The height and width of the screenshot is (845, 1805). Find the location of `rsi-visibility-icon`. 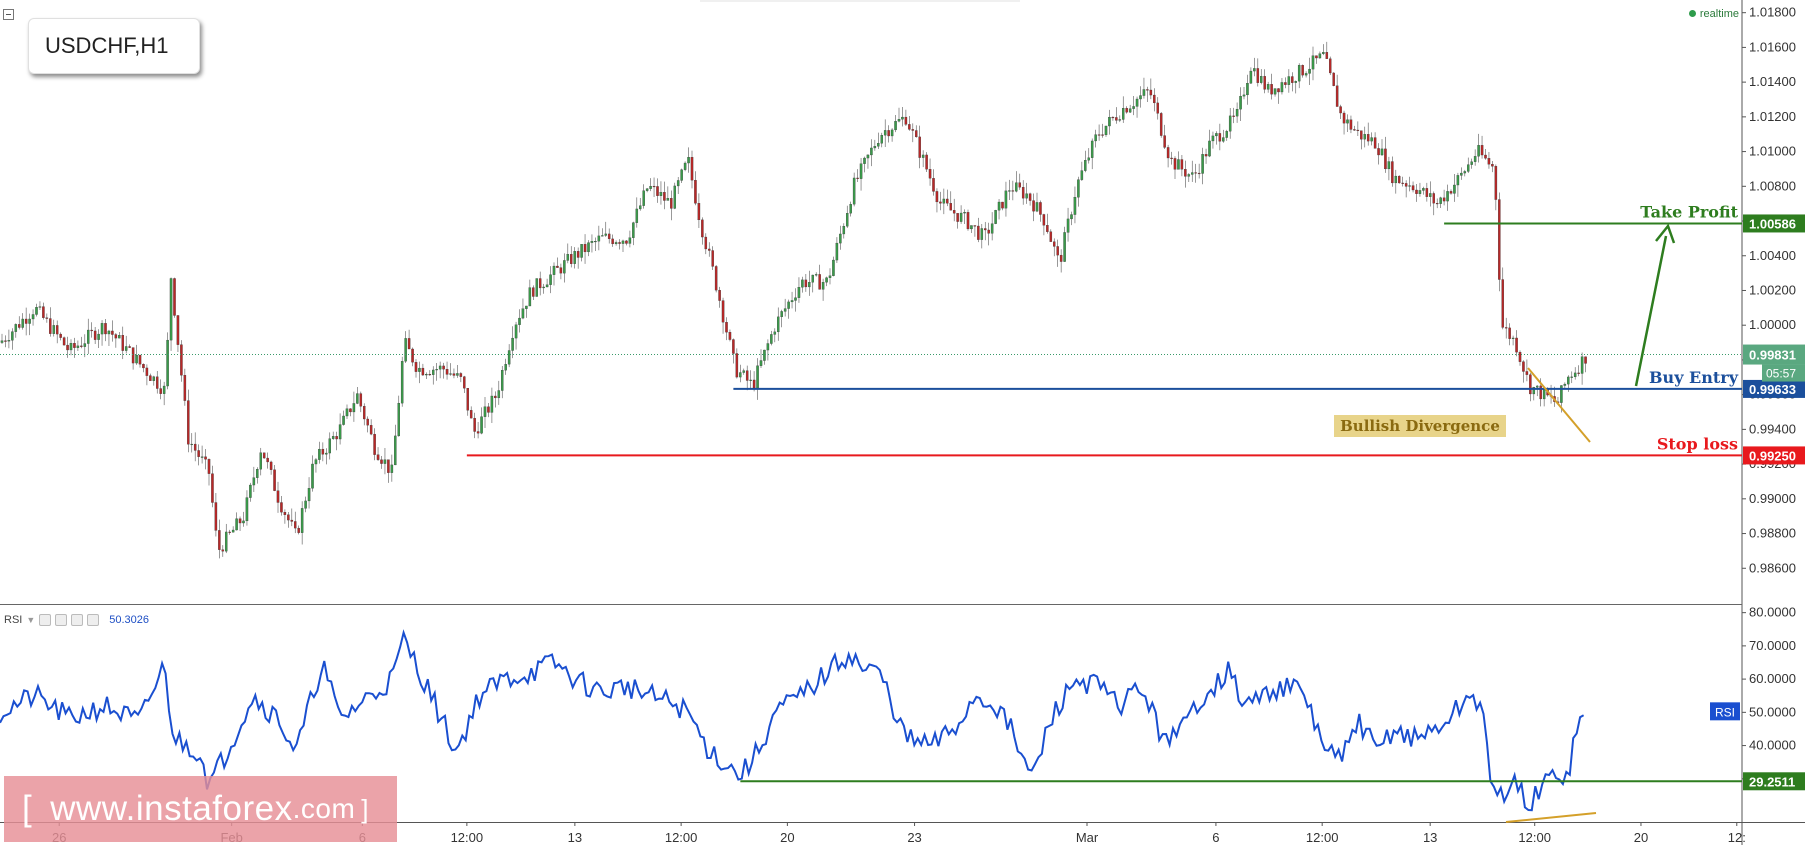

rsi-visibility-icon is located at coordinates (45, 620).